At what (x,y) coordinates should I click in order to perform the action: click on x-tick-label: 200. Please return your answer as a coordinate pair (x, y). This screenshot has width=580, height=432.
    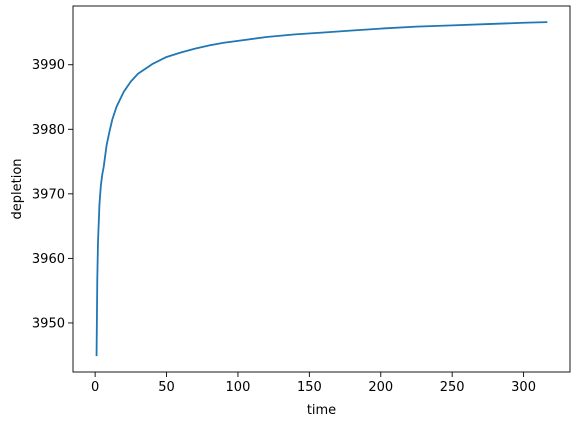
    Looking at the image, I should click on (380, 387).